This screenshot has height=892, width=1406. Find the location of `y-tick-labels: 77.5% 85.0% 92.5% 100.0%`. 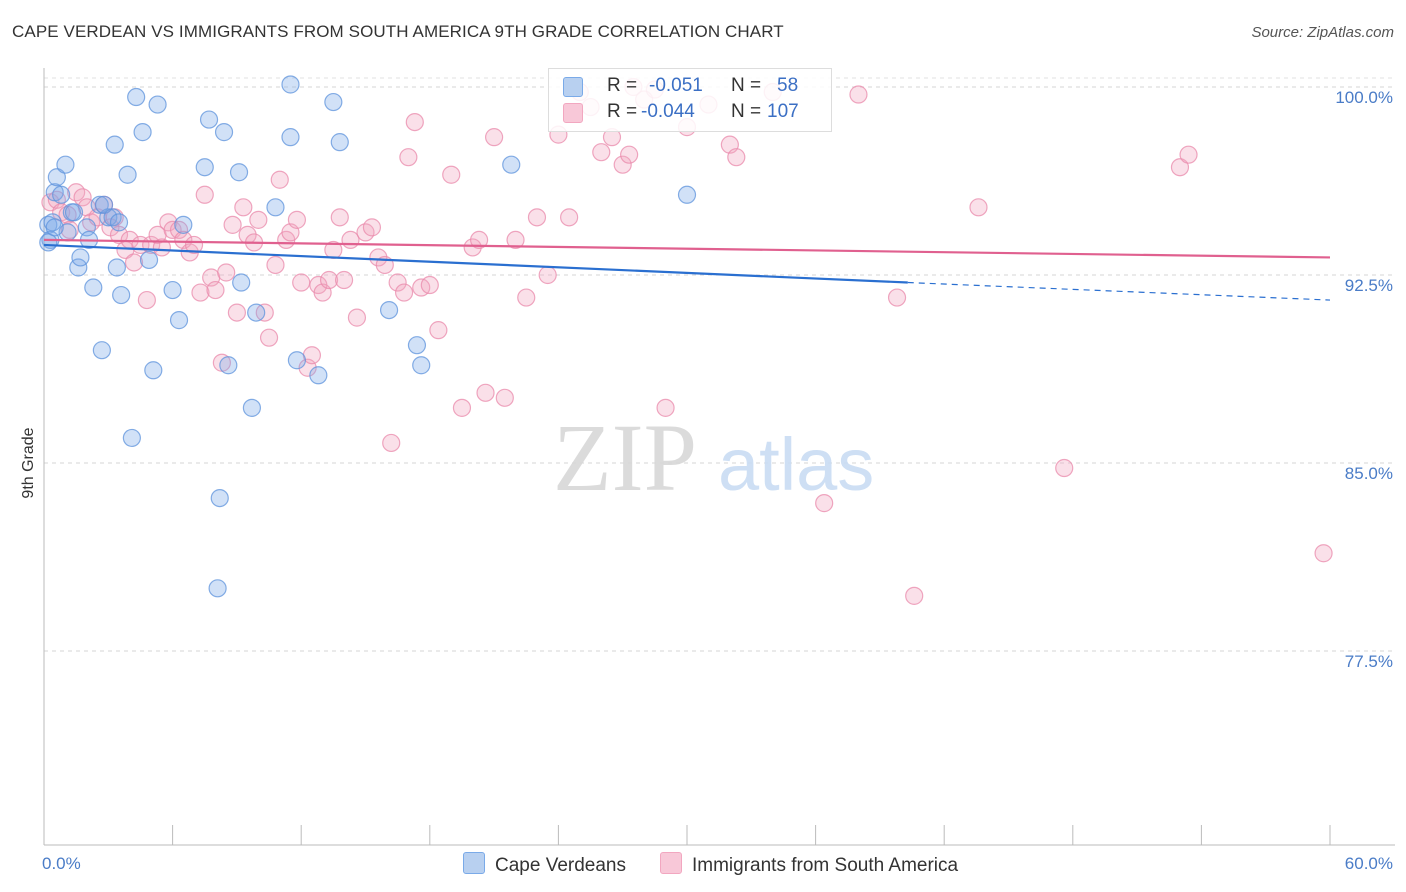

y-tick-labels: 77.5% 85.0% 92.5% 100.0% is located at coordinates (1364, 379).